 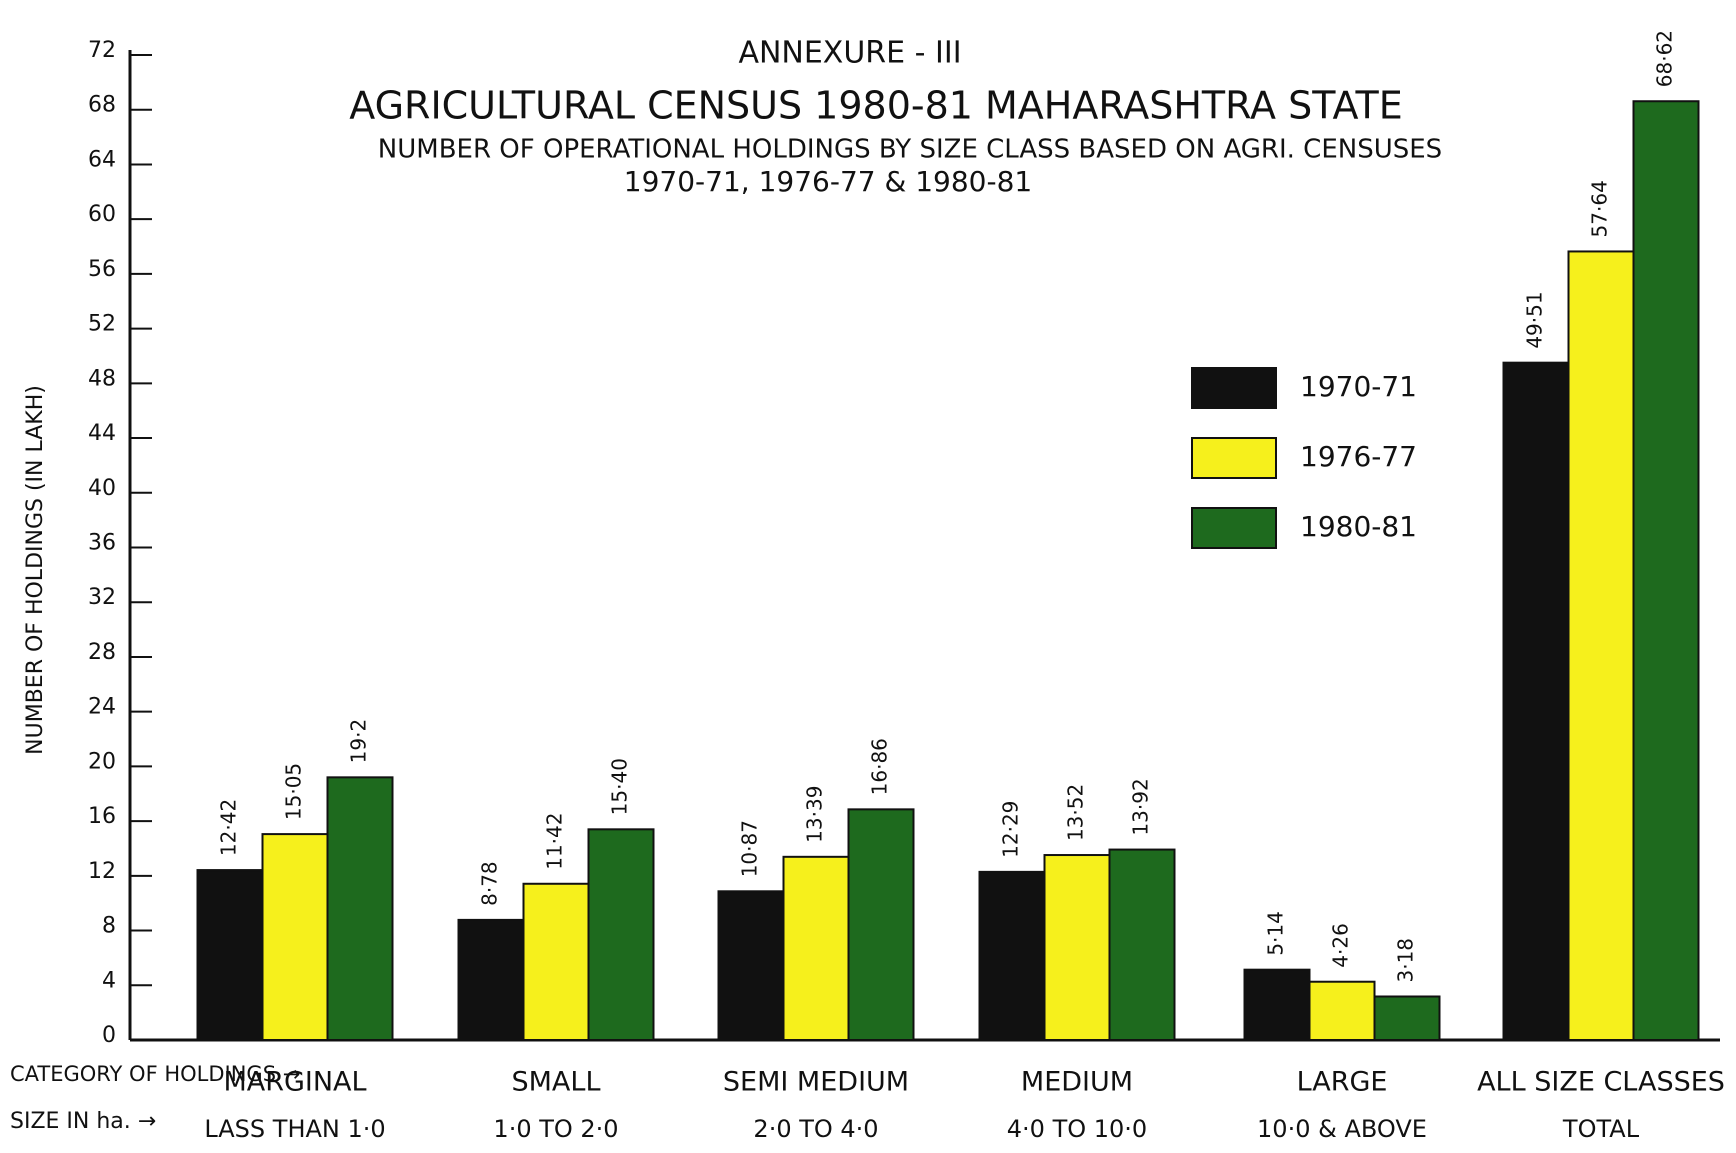 What do you see at coordinates (83, 1121) in the screenshot?
I see `size-caption: SIZE IN ha. →` at bounding box center [83, 1121].